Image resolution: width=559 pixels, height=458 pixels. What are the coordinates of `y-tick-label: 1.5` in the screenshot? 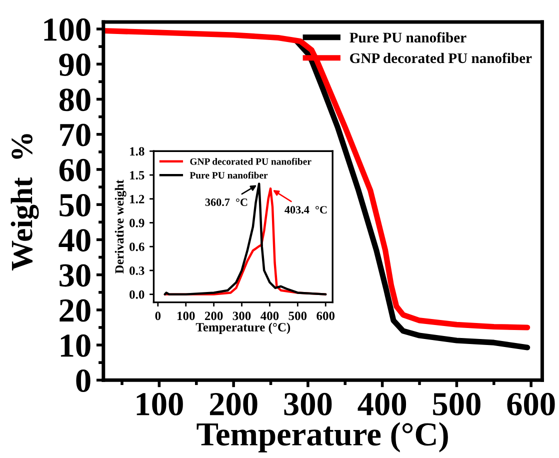 It's located at (137, 175).